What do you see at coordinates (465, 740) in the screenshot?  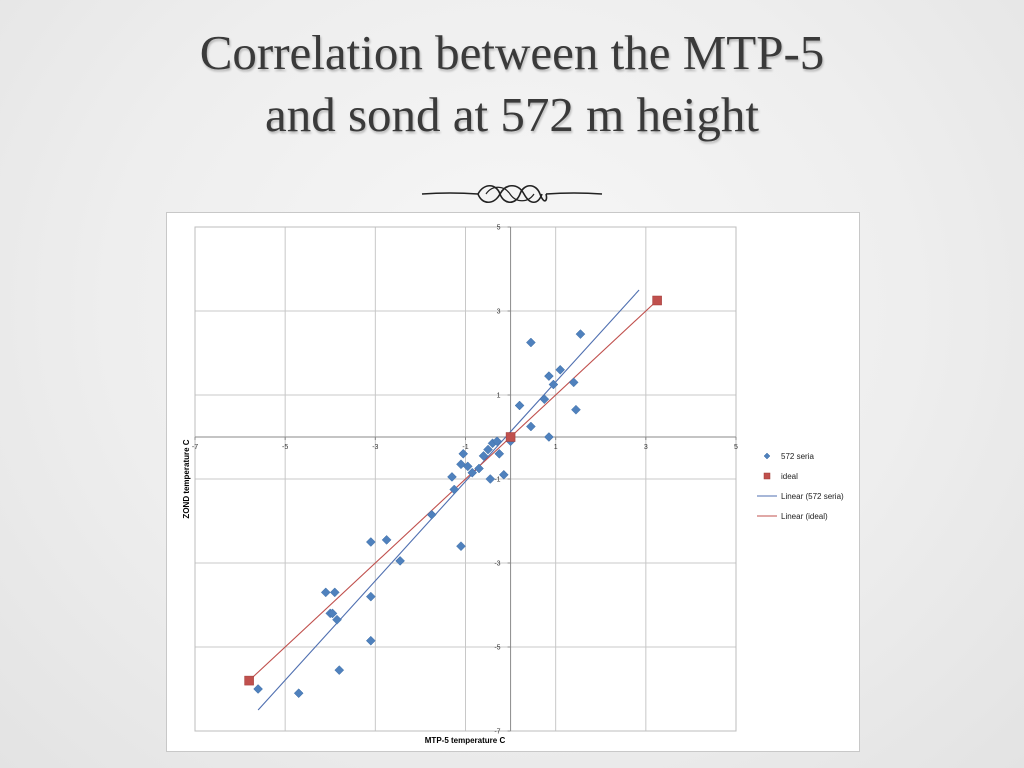 I see `x-axis-title: MTP-5 temperature C` at bounding box center [465, 740].